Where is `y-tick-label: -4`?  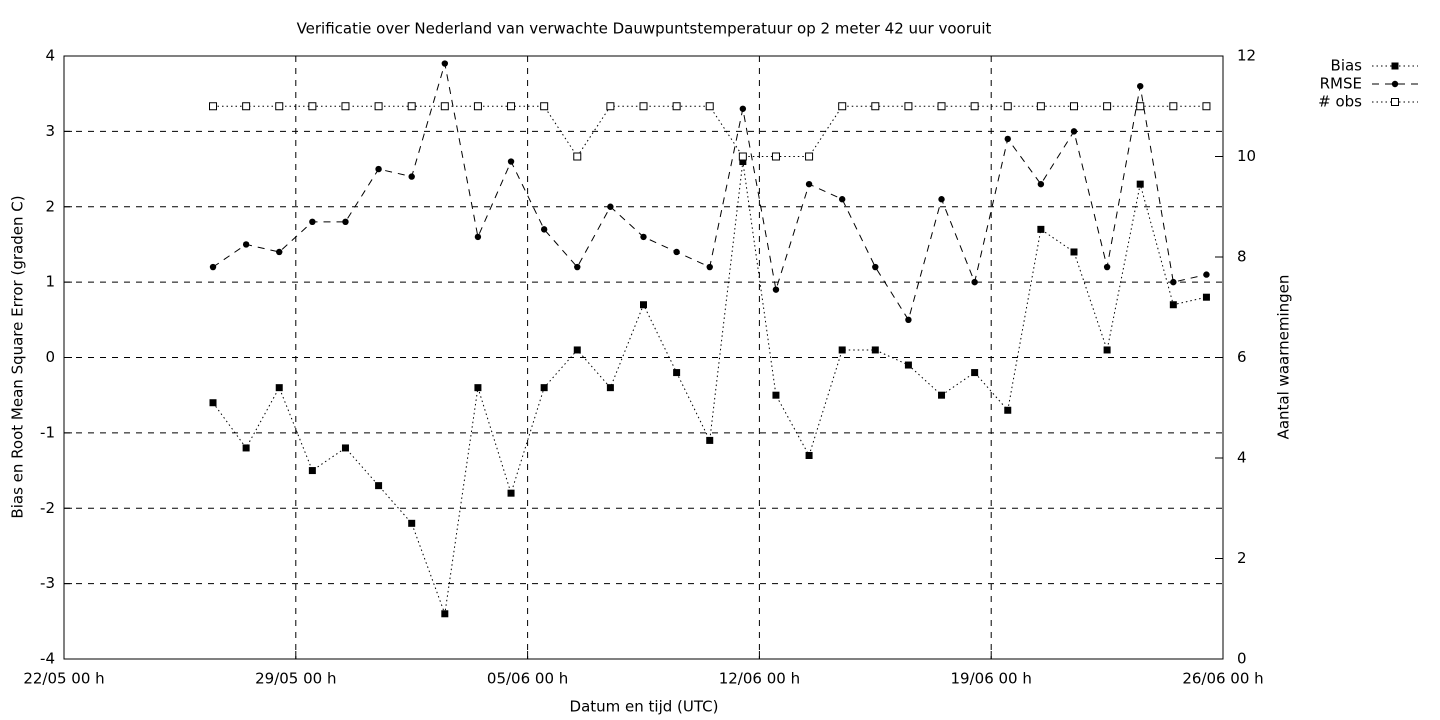
y-tick-label: -4 is located at coordinates (47, 659).